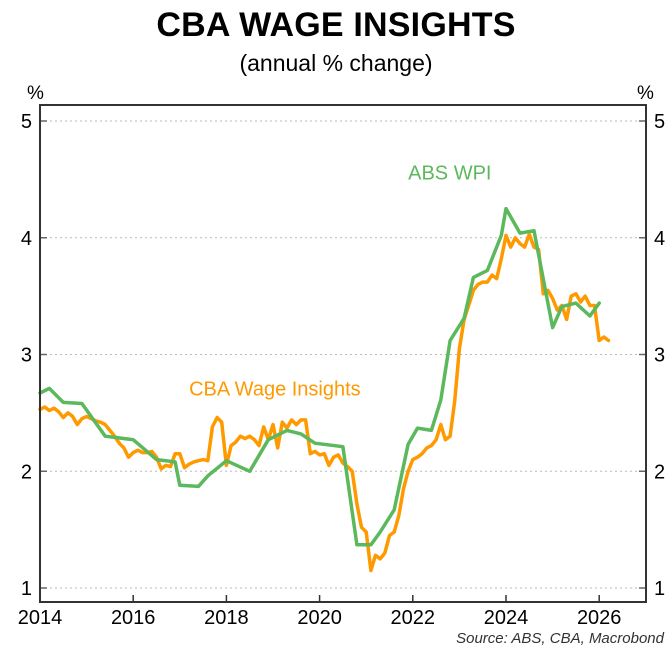 Image resolution: width=672 pixels, height=672 pixels. What do you see at coordinates (35, 93) in the screenshot?
I see `left-axis-unit: %` at bounding box center [35, 93].